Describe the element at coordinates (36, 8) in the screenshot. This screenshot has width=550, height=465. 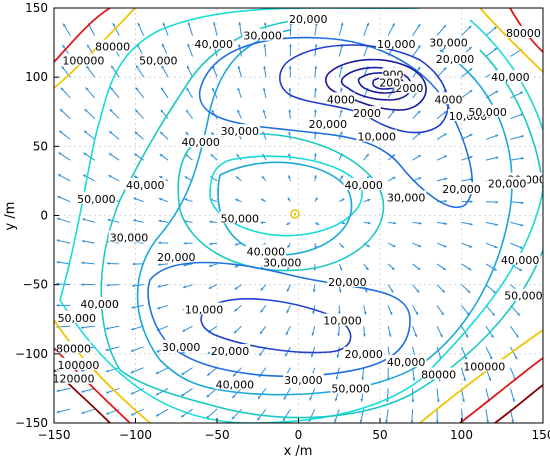
I see `y-tick-label: 150` at that location.